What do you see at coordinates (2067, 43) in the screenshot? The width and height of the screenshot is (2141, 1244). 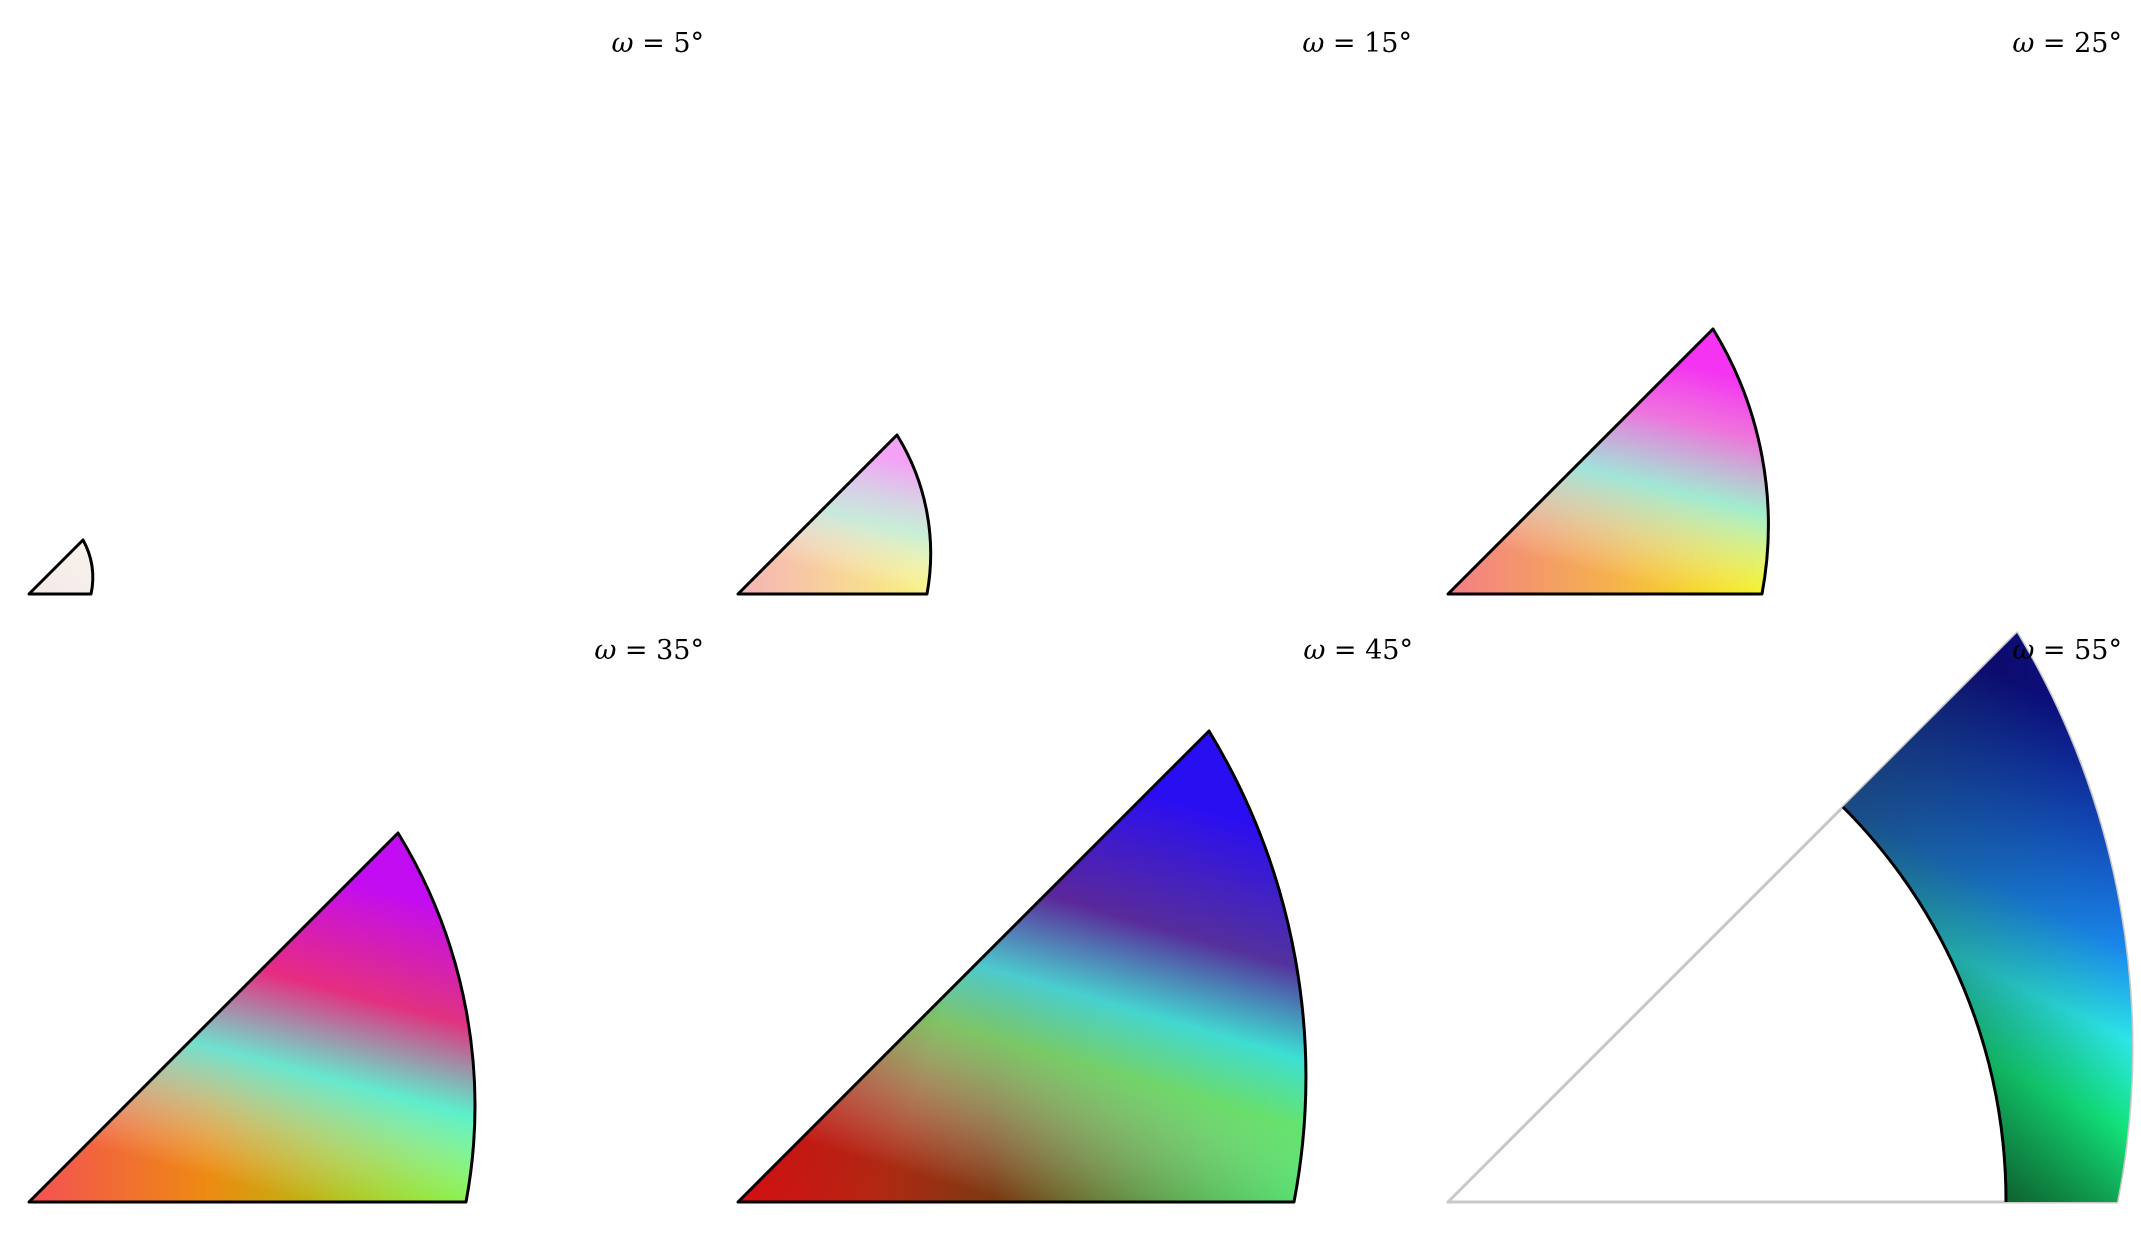 I see `panel-label: ω = 25°` at bounding box center [2067, 43].